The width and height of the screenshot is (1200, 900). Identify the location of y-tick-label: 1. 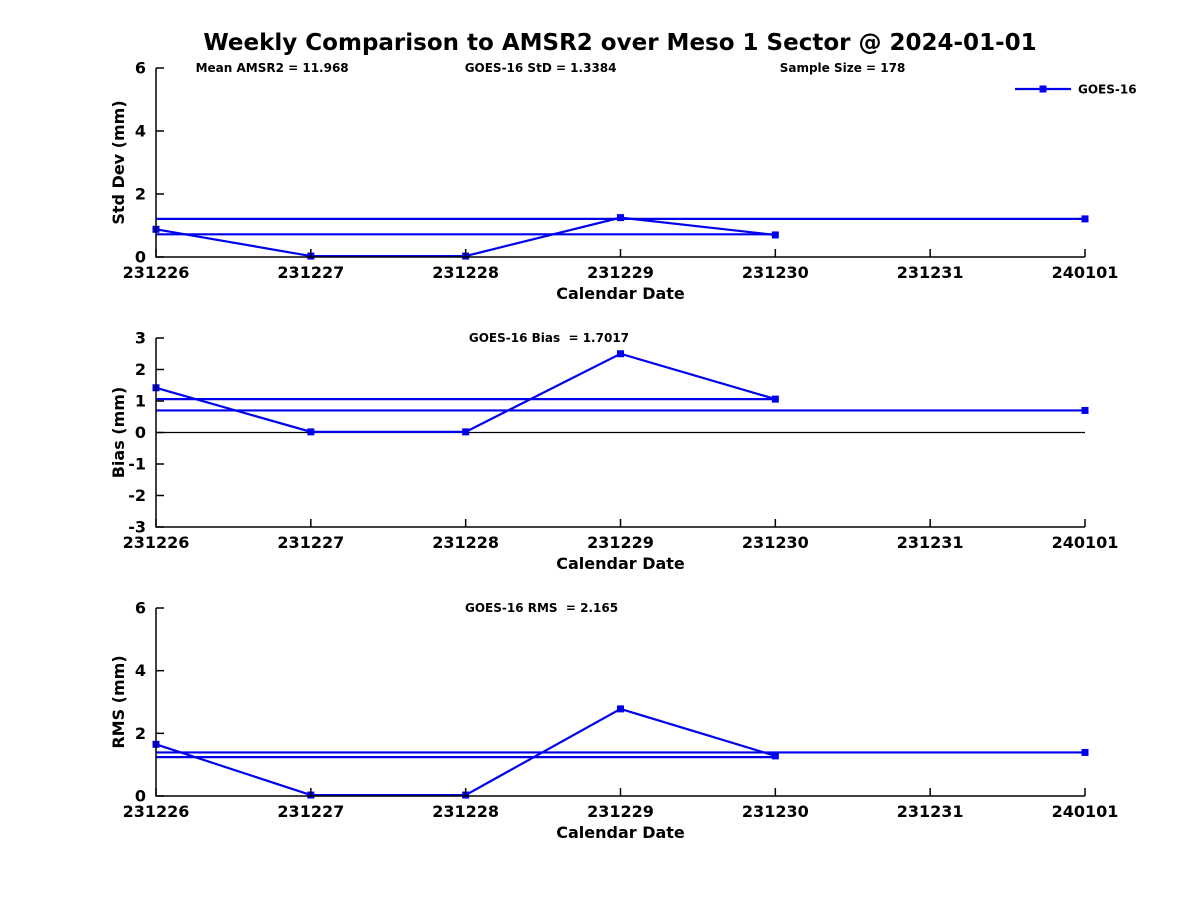
(140, 401).